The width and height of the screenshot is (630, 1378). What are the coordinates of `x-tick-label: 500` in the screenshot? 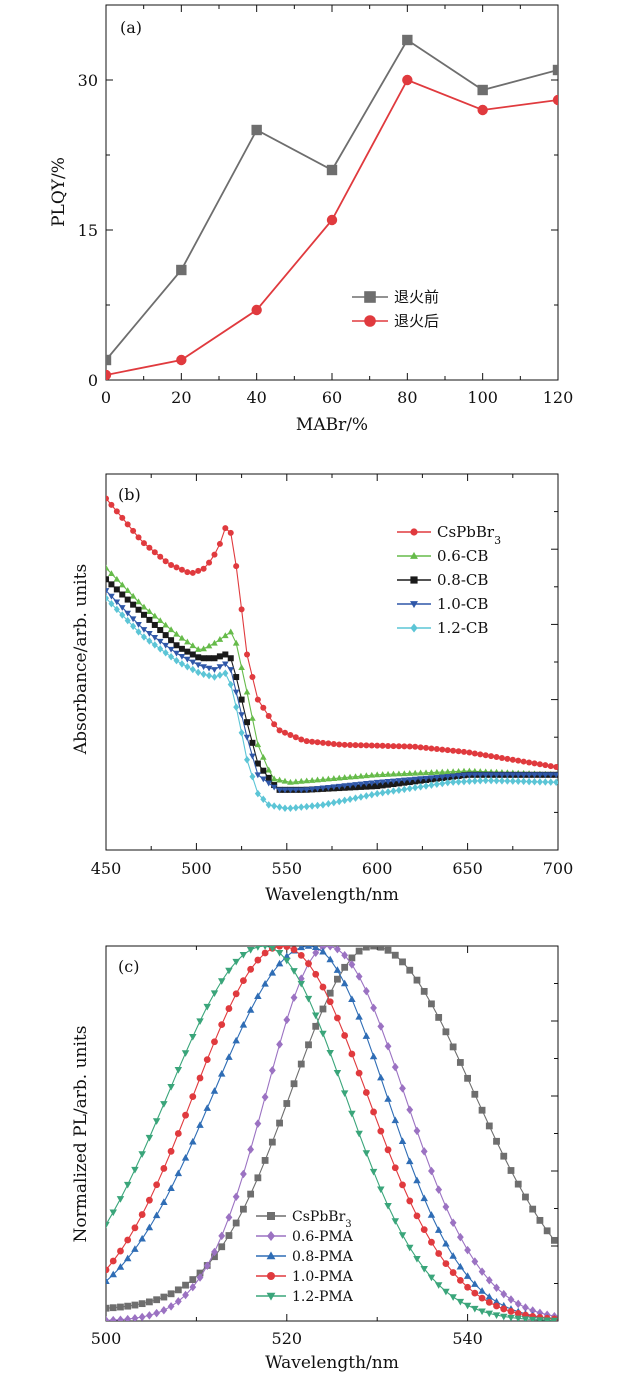 It's located at (106, 1338).